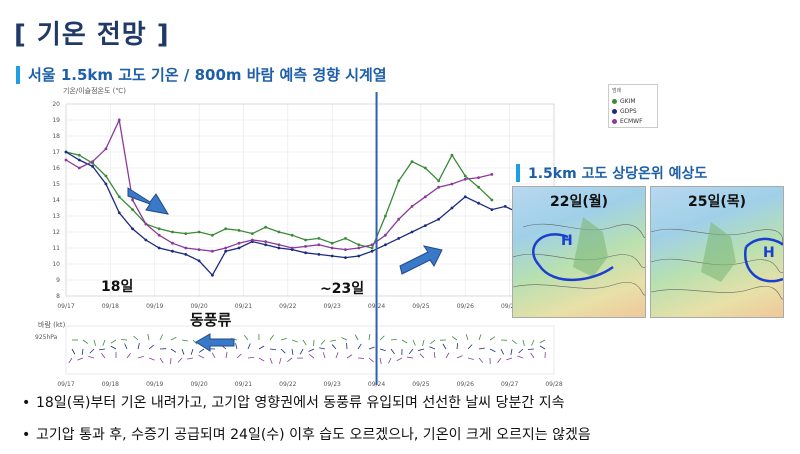 The width and height of the screenshot is (800, 454). Describe the element at coordinates (579, 252) in the screenshot. I see `forecast-map-22: 22일(월) H` at that location.